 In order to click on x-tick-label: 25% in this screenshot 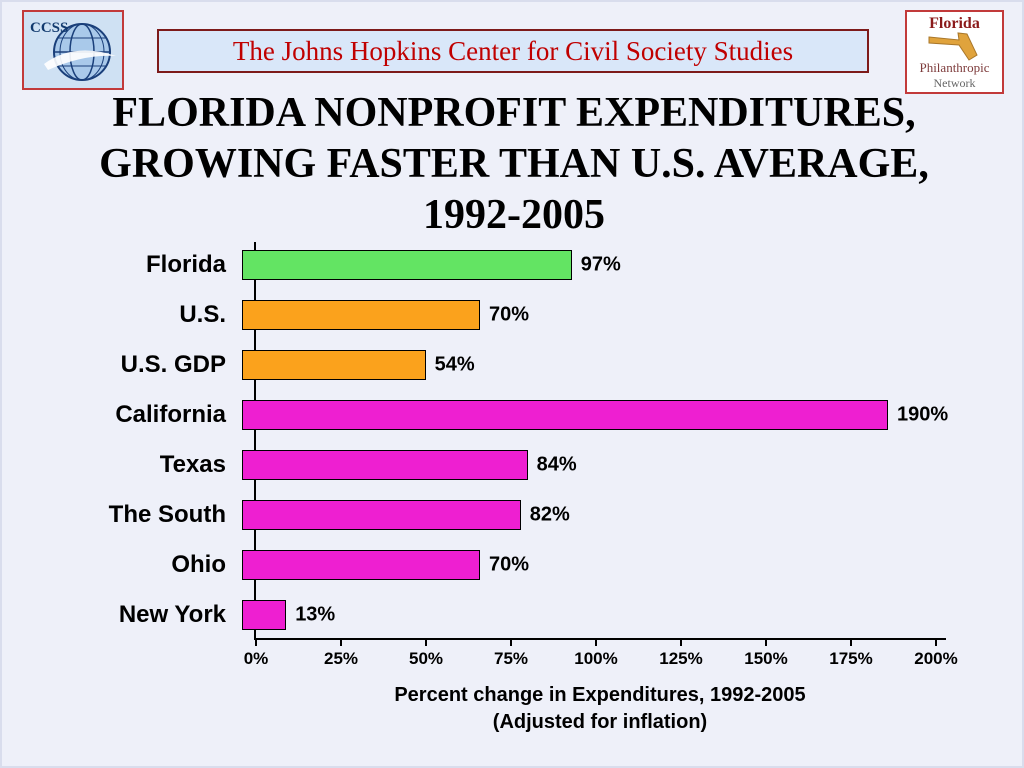, I will do `click(341, 658)`.